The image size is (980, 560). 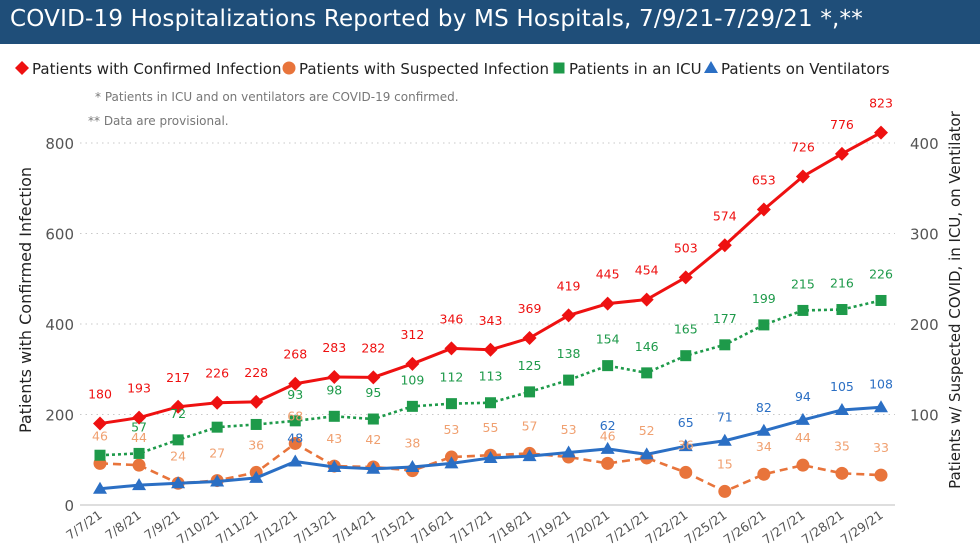 I want to click on x-tick-label: 7/26/21, so click(x=744, y=527).